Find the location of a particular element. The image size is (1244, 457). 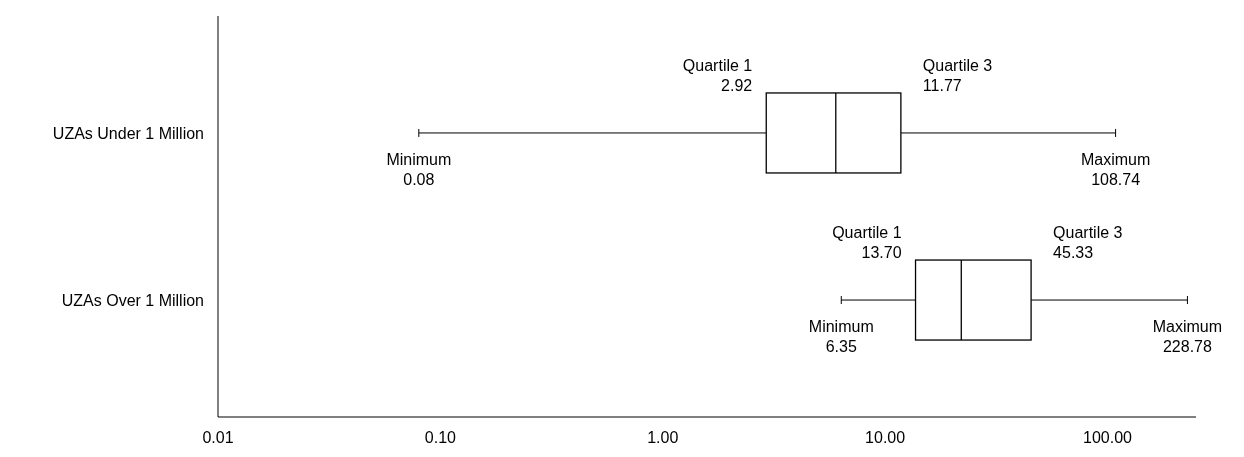

x-tick-label: 0.01 is located at coordinates (218, 437).